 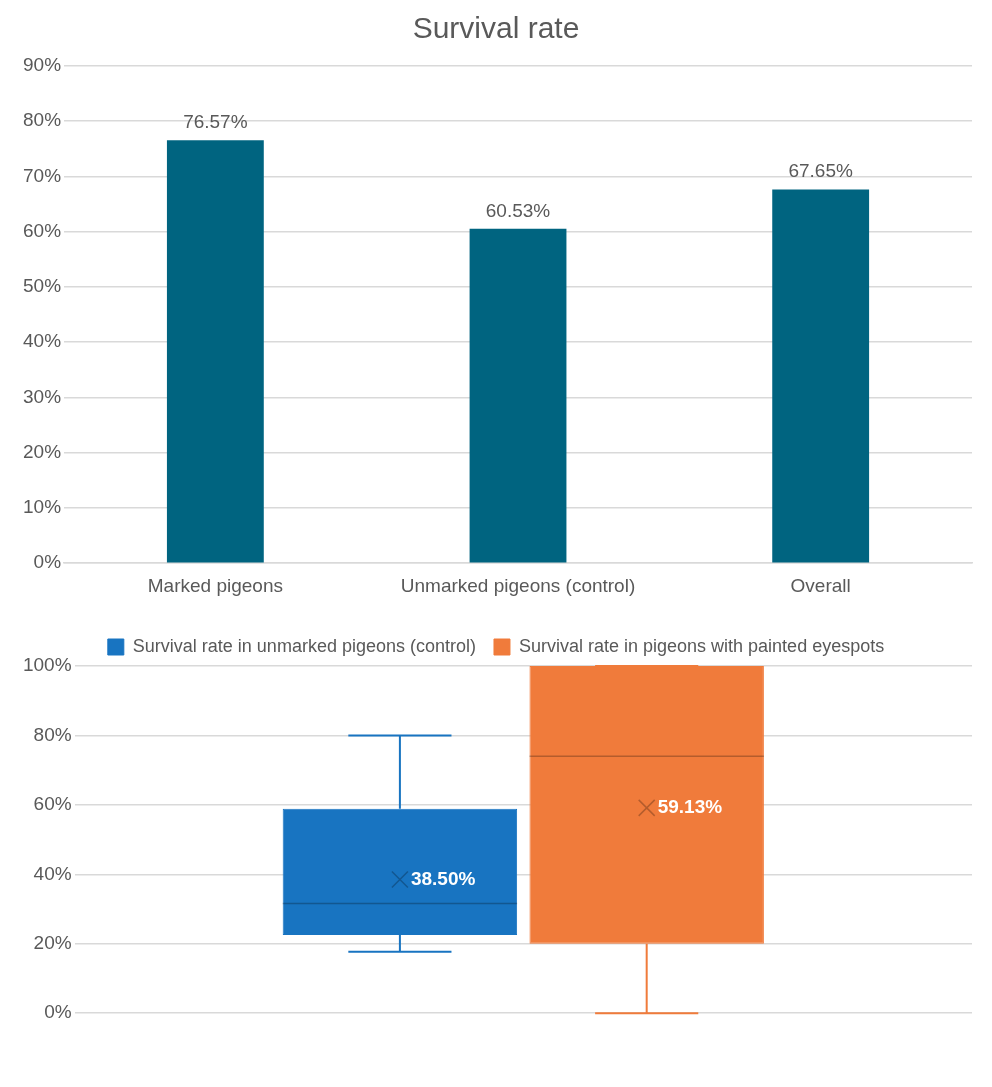 I want to click on text: 59.13%, so click(x=690, y=807).